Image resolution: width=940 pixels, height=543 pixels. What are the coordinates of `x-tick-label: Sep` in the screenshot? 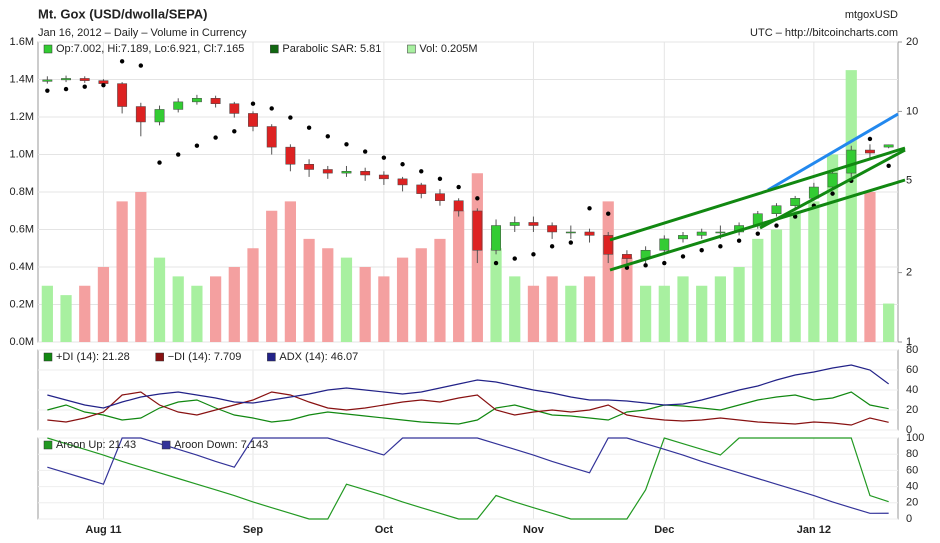 It's located at (253, 530).